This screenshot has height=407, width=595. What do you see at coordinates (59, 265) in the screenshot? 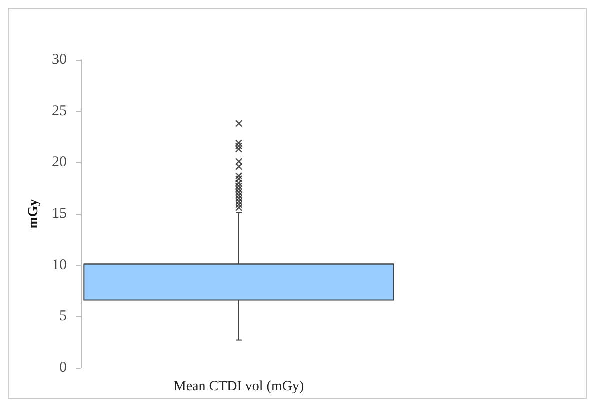
I see `y-tick-label: 10` at bounding box center [59, 265].